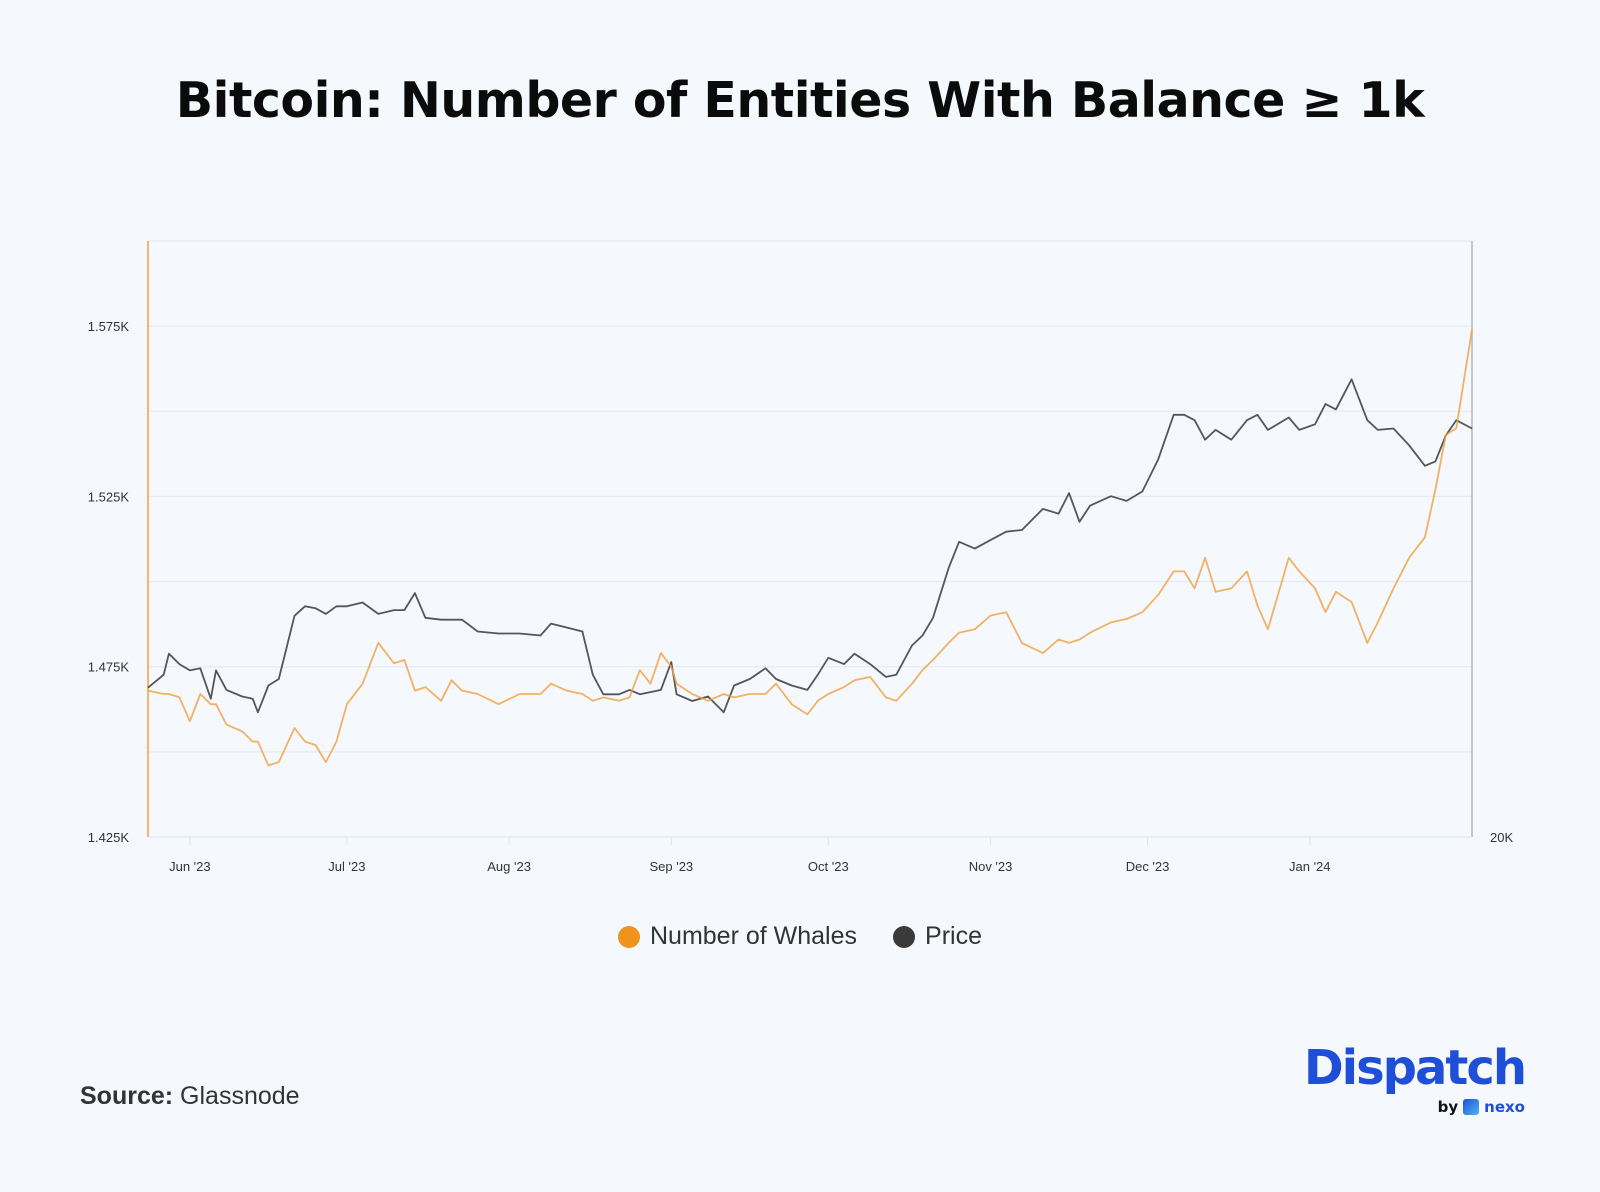 The width and height of the screenshot is (1600, 1192). I want to click on logo-partner: nexo, so click(1504, 1107).